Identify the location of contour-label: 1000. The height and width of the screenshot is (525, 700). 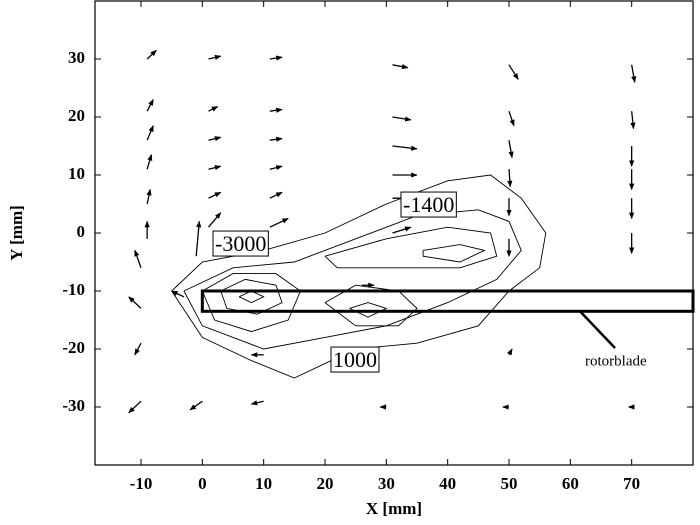
(355, 359).